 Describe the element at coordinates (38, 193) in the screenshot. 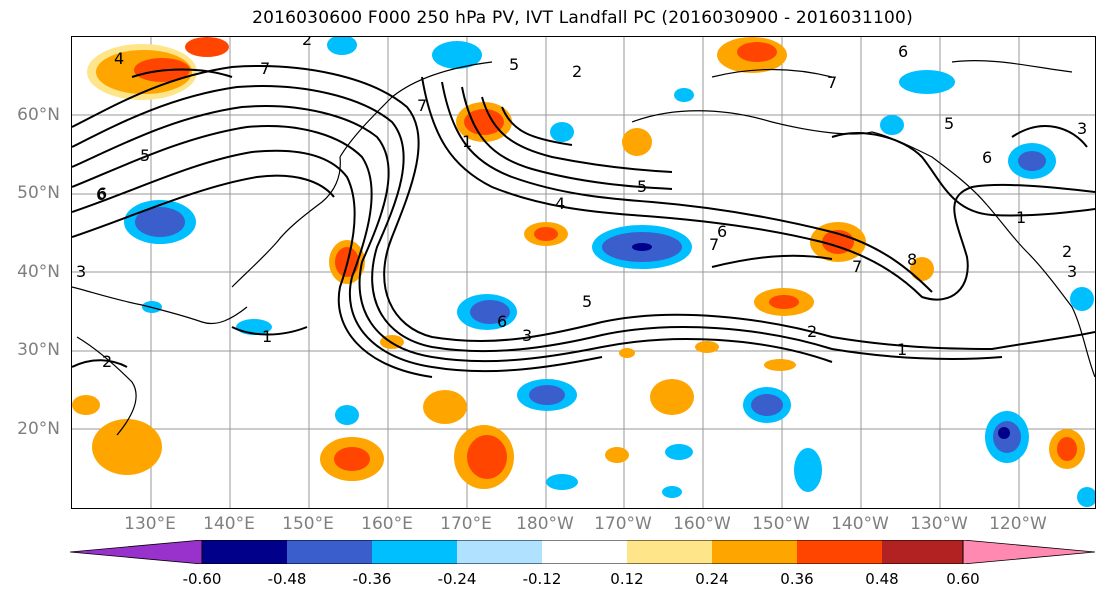

I see `lat-label: 50°N` at that location.